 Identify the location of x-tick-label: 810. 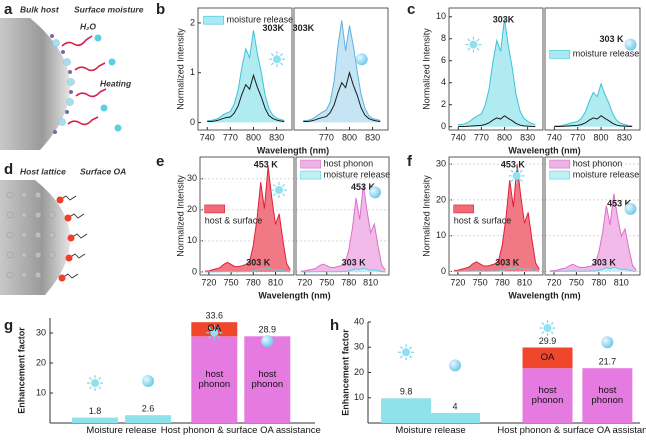
(621, 282).